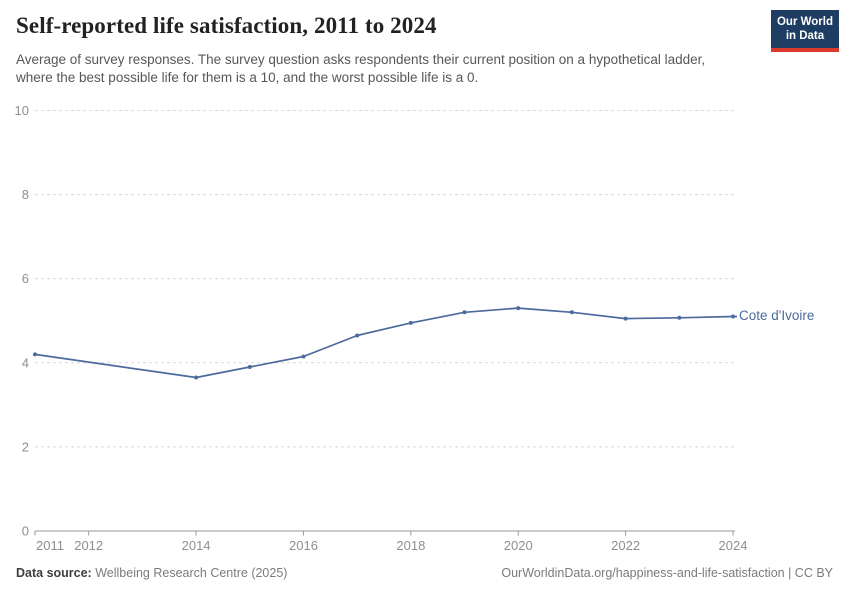 This screenshot has height=600, width=850. I want to click on y-axis-tick-label: 8, so click(25, 194).